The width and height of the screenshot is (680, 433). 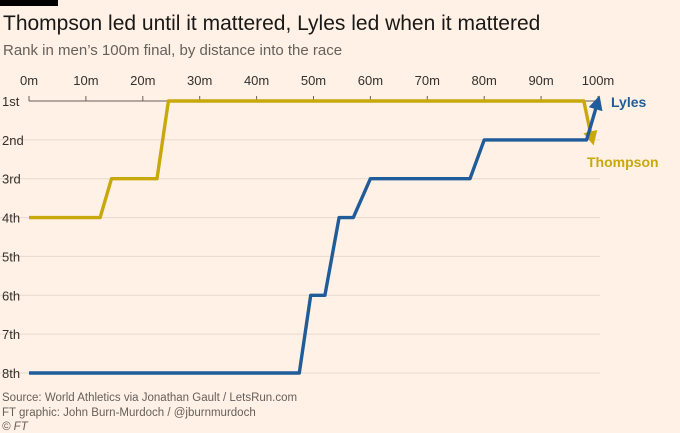 I want to click on x-tick-label: 20m, so click(x=142, y=80).